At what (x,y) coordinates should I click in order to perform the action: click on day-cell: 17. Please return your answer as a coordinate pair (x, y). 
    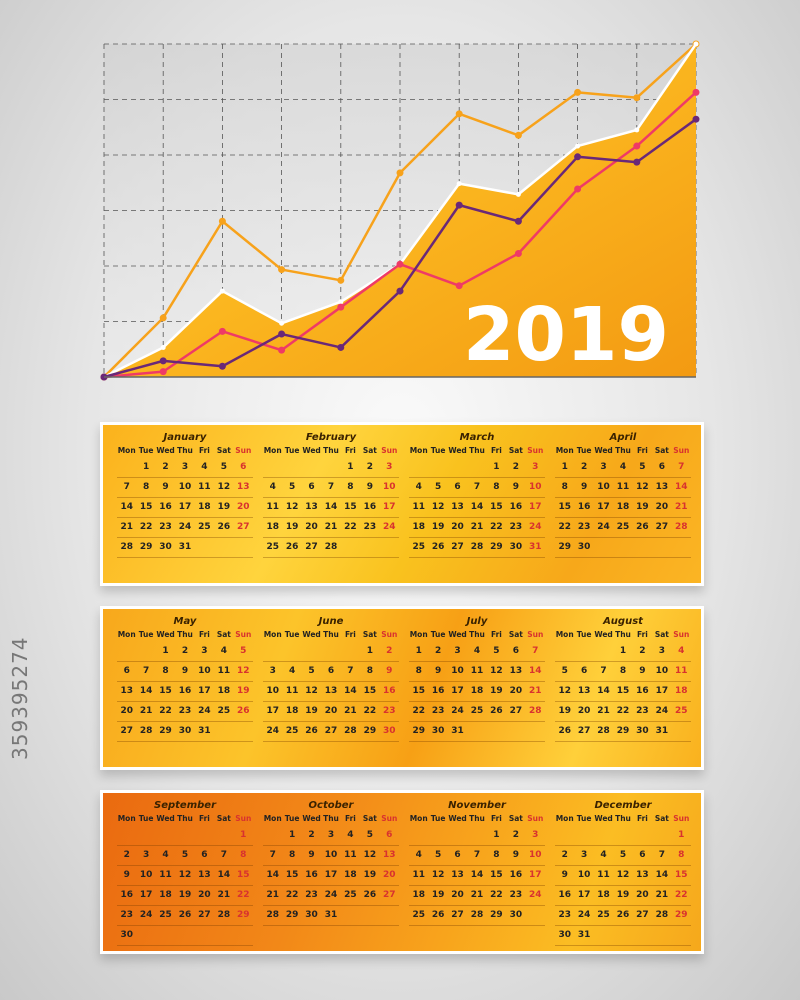
    Looking at the image, I should click on (146, 895).